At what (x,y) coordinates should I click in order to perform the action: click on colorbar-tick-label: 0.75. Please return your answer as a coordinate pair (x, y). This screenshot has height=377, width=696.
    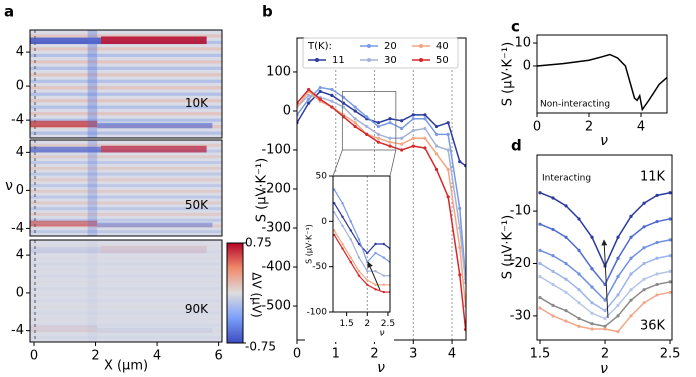
    Looking at the image, I should click on (258, 243).